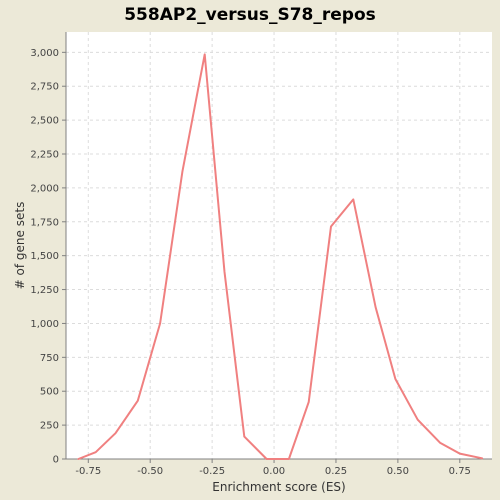 The image size is (500, 500). Describe the element at coordinates (44, 188) in the screenshot. I see `y-tick-label: 2,000` at that location.